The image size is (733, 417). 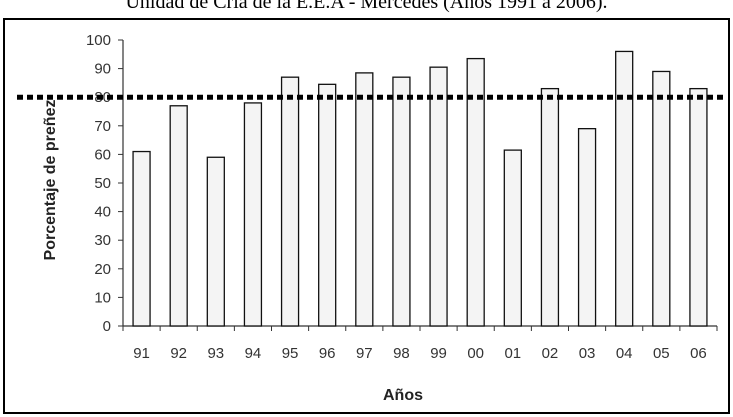 I want to click on x-axis: 91 92 93 94 95 96 97 98 99 00 01 02 03 04 05 06, so click(x=420, y=343).